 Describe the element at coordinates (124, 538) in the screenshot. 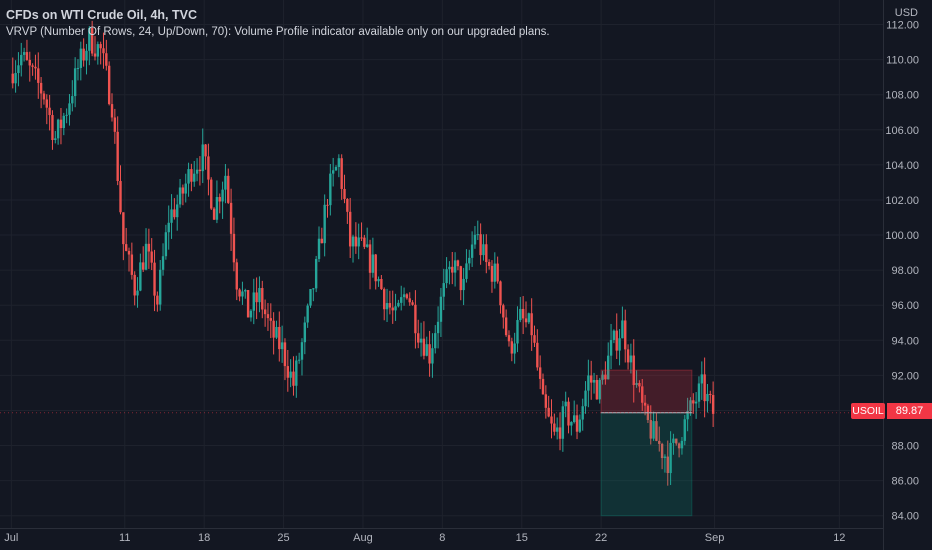

I see `x-tick-label: 11` at that location.